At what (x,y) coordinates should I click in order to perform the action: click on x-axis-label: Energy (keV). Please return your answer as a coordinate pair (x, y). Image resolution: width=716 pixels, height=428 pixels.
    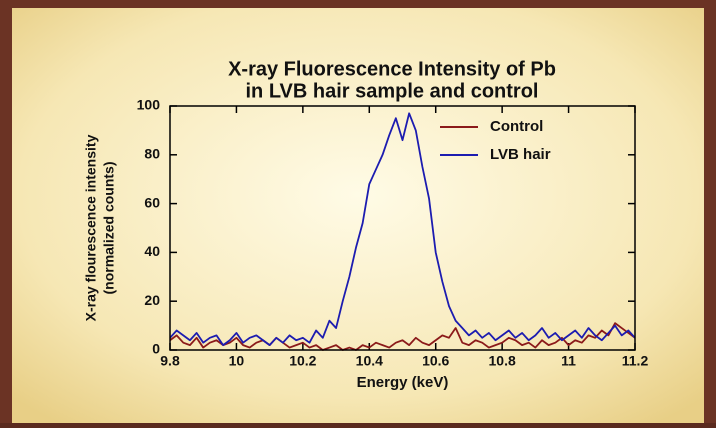
    Looking at the image, I should click on (403, 382).